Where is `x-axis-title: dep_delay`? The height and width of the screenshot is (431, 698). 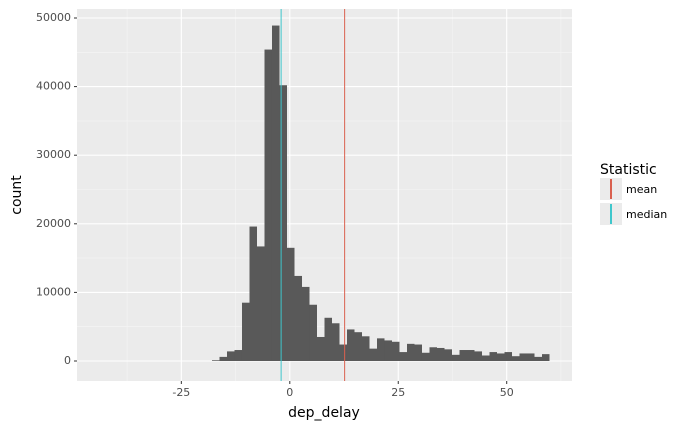
x-axis-title: dep_delay is located at coordinates (324, 413).